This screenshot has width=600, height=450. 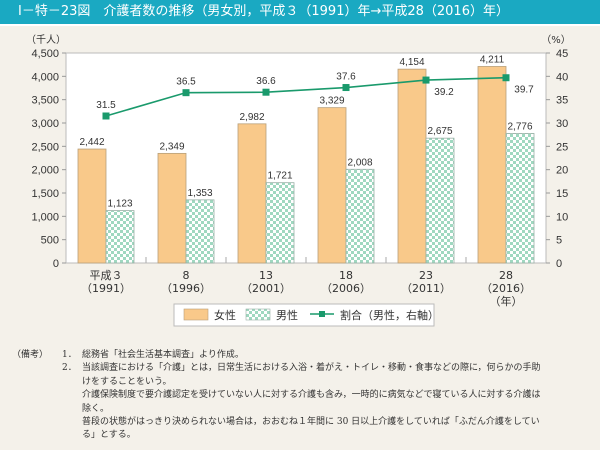 I want to click on bar-male-label: 2,675, so click(x=439, y=131).